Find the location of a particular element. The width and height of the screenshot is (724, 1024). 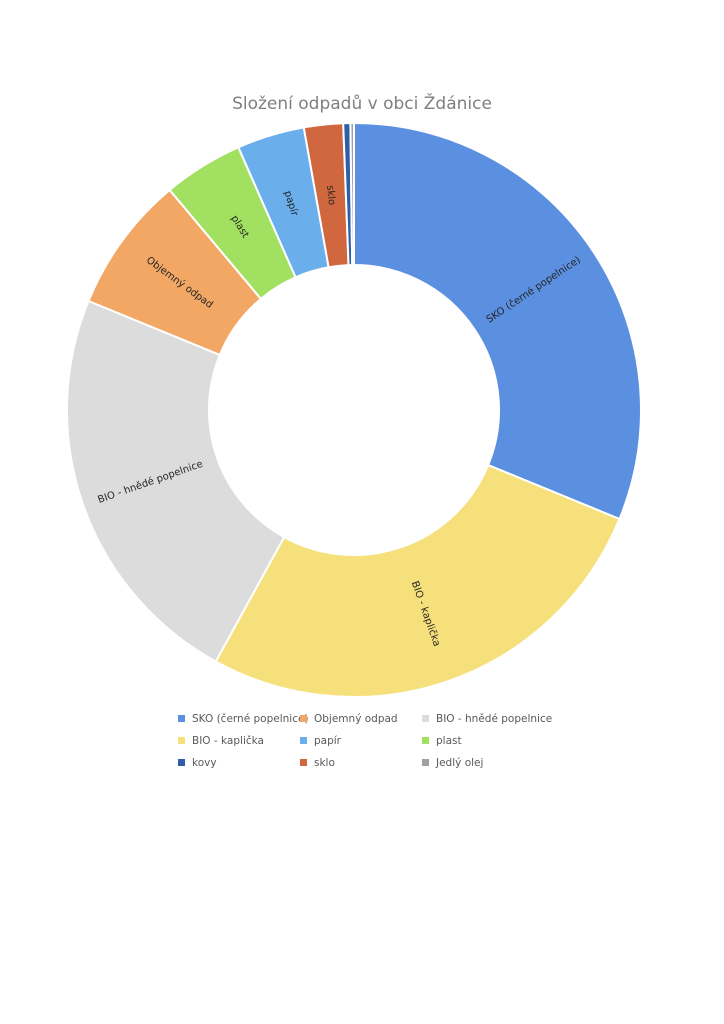

legend-item-jedly-olej: Jedlý olej is located at coordinates (497, 762).